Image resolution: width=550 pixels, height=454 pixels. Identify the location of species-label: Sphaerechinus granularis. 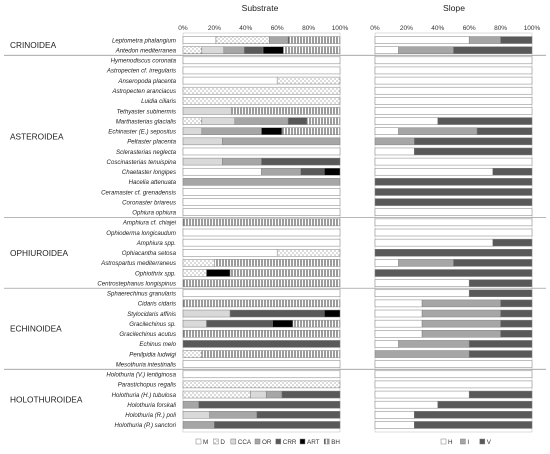
(141, 294).